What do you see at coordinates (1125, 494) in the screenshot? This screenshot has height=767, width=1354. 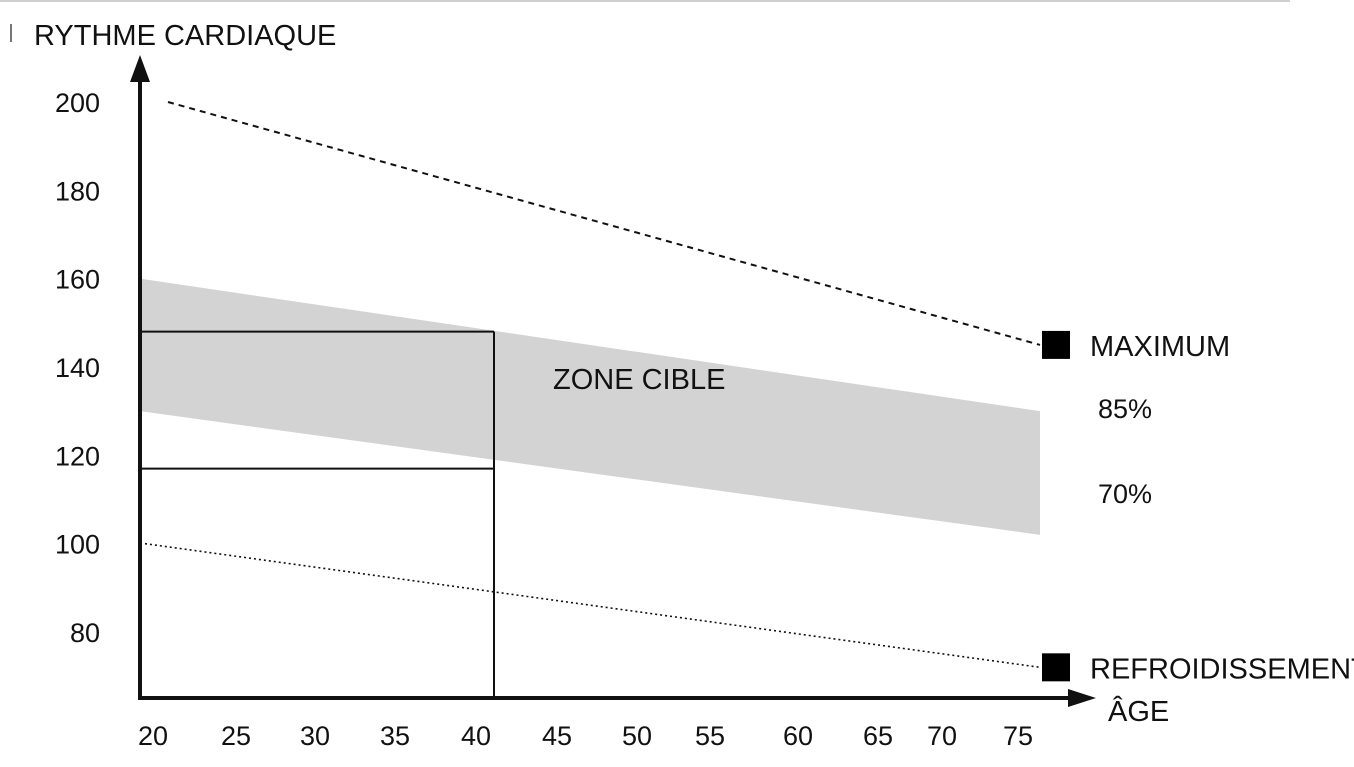 I see `lower-percent-label: 70%` at bounding box center [1125, 494].